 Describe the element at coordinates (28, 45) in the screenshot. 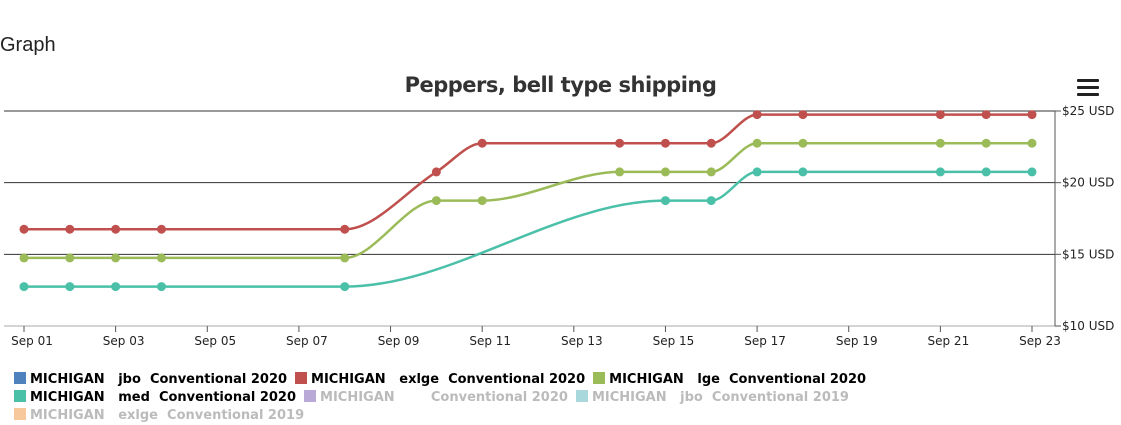

I see `page-heading: Graph` at that location.